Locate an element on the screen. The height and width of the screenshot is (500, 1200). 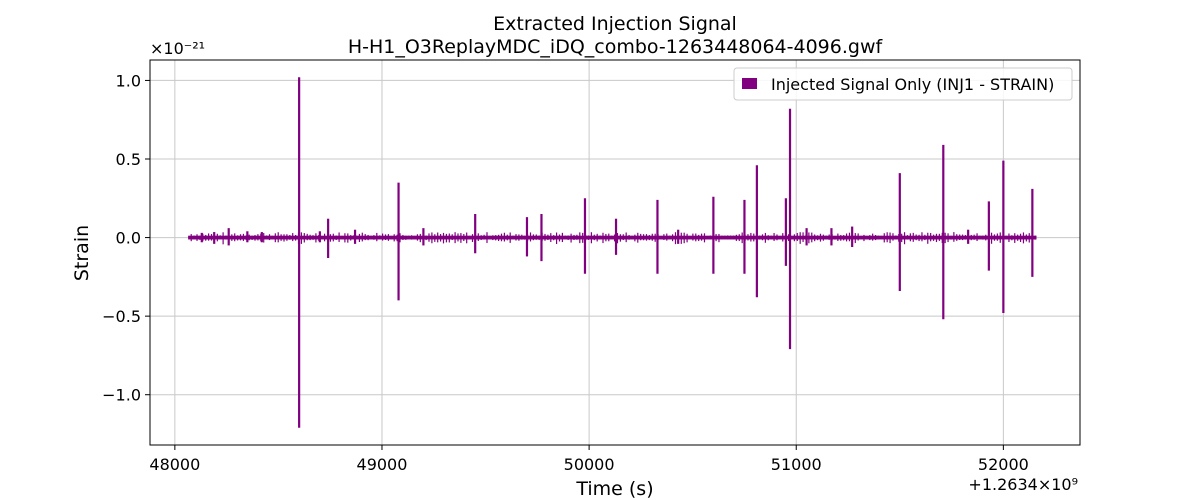
x-axis-label: Time (s) is located at coordinates (614, 489).